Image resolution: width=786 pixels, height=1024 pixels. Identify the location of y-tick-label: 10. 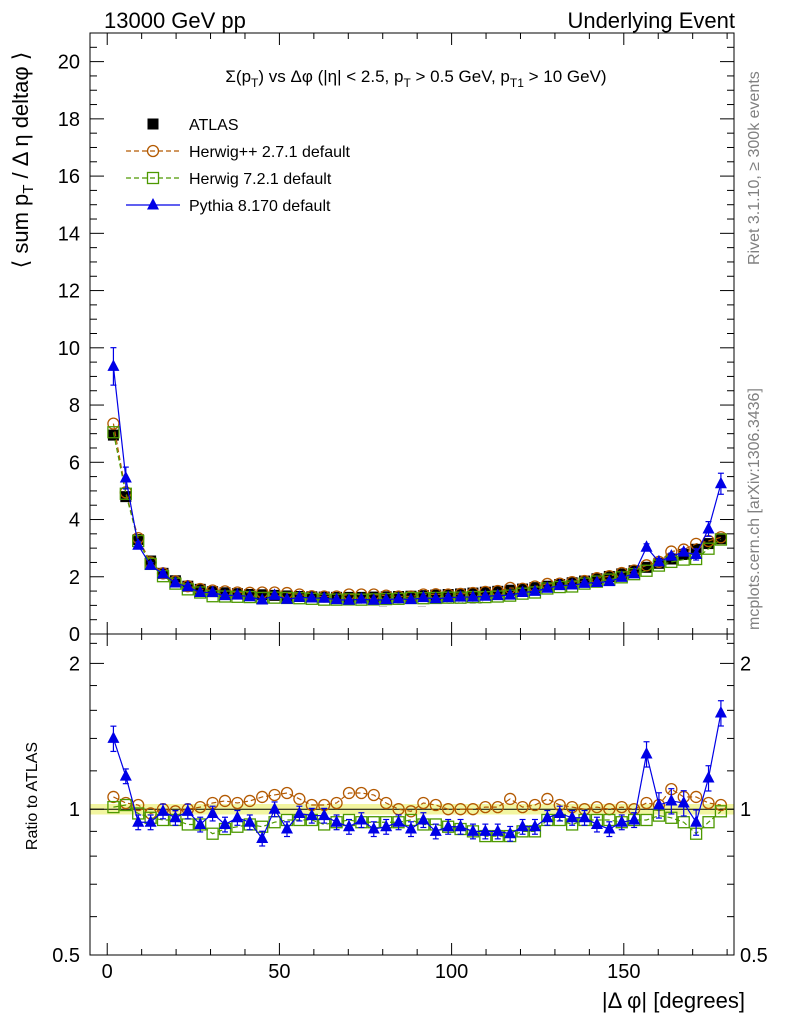
(69, 349).